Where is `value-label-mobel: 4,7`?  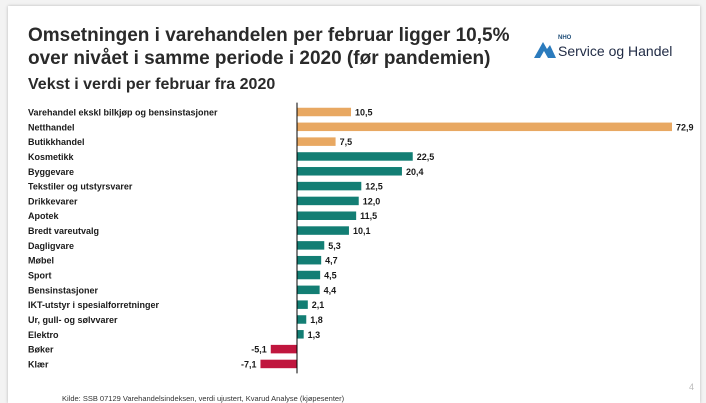
value-label-mobel: 4,7 is located at coordinates (331, 261).